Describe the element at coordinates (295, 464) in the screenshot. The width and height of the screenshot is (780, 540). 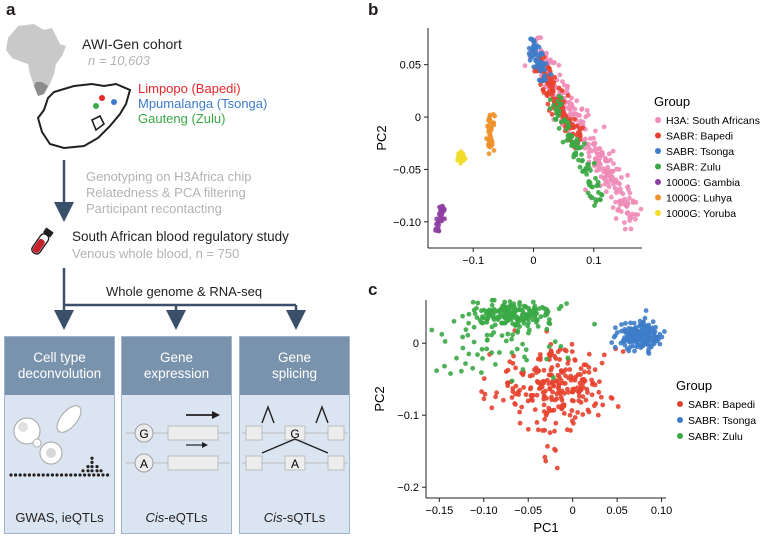
I see `allele-a-splice: A` at that location.